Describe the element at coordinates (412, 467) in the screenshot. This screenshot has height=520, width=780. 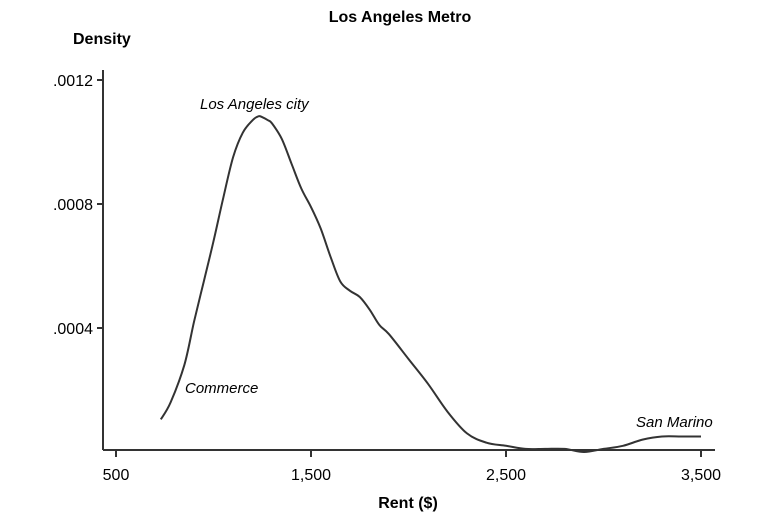
I see `x-ticks: 500 1,500 2,500 3,500` at that location.